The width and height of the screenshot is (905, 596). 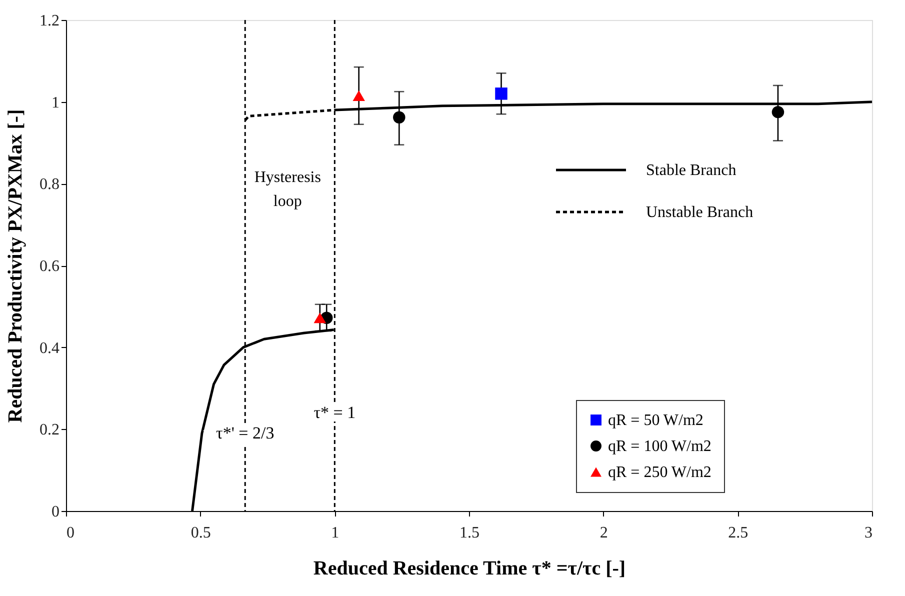 What do you see at coordinates (50, 185) in the screenshot?
I see `y-tick-label: 0.8` at bounding box center [50, 185].